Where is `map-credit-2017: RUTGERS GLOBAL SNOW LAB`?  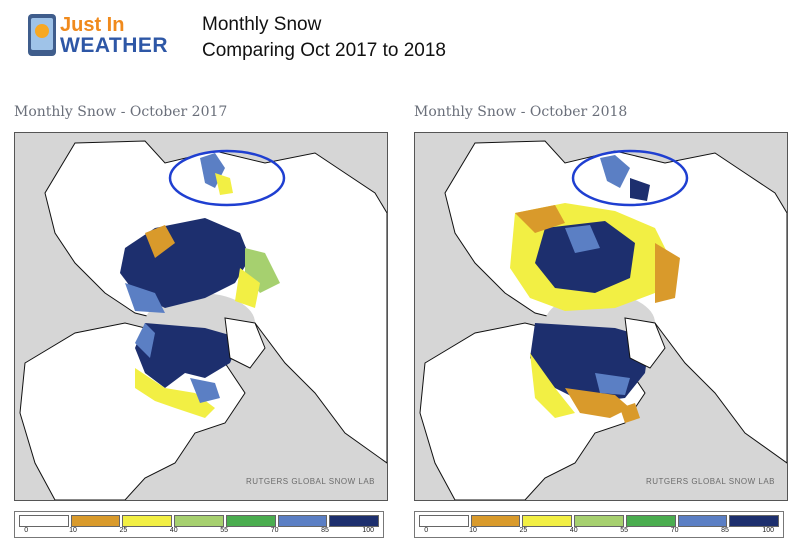 map-credit-2017: RUTGERS GLOBAL SNOW LAB is located at coordinates (310, 481).